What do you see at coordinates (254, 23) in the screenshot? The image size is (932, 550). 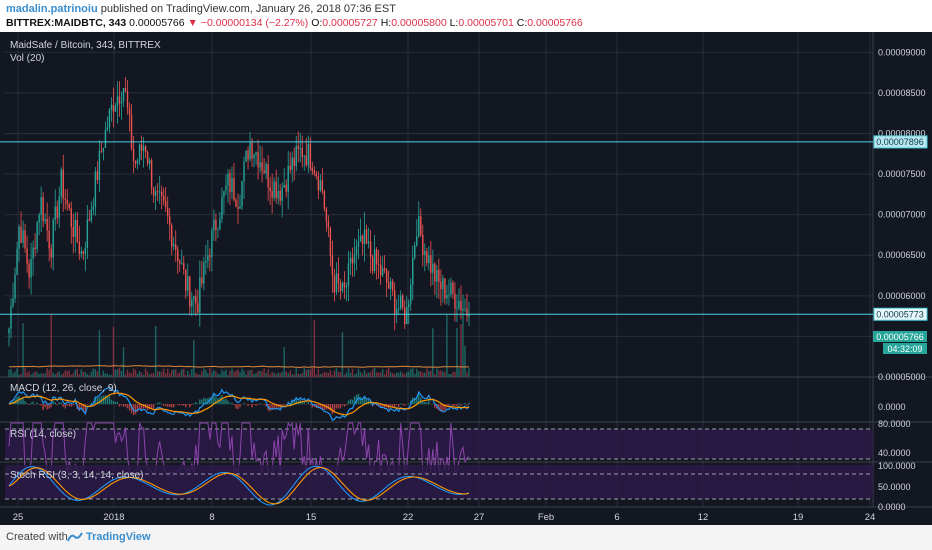 I see `price-change: −0.00000134 (−2.27%)` at bounding box center [254, 23].